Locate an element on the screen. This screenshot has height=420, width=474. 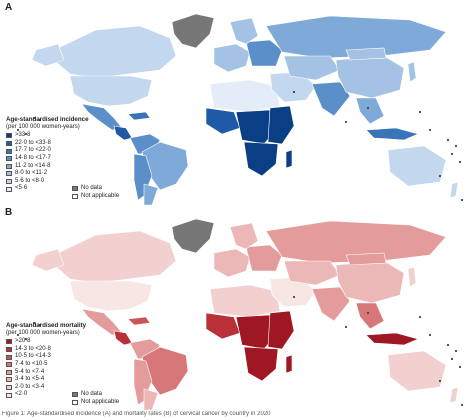
legend-class-2: 14·3 to <20·8 is located at coordinates (46, 350).